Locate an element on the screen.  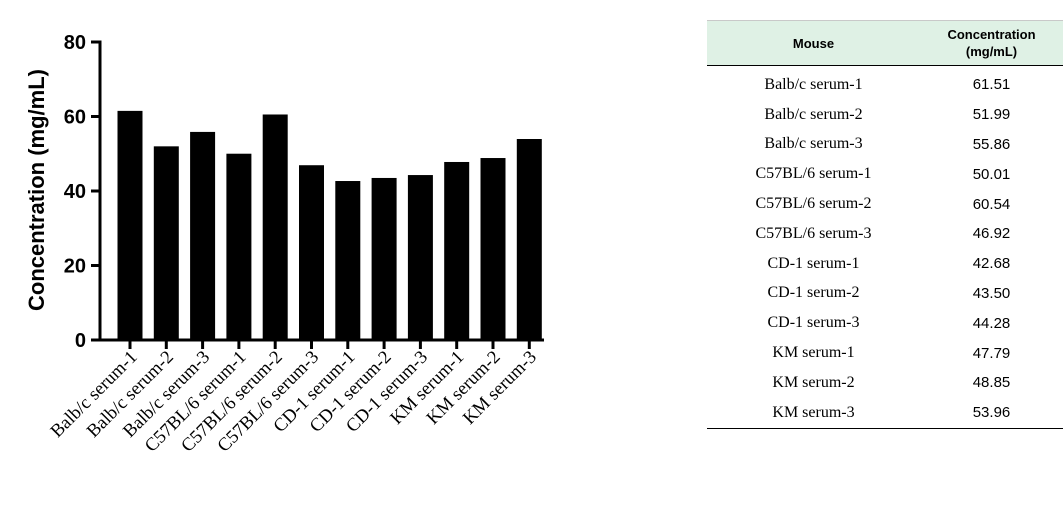
cell-mouse: KM serum-2 is located at coordinates (813, 382).